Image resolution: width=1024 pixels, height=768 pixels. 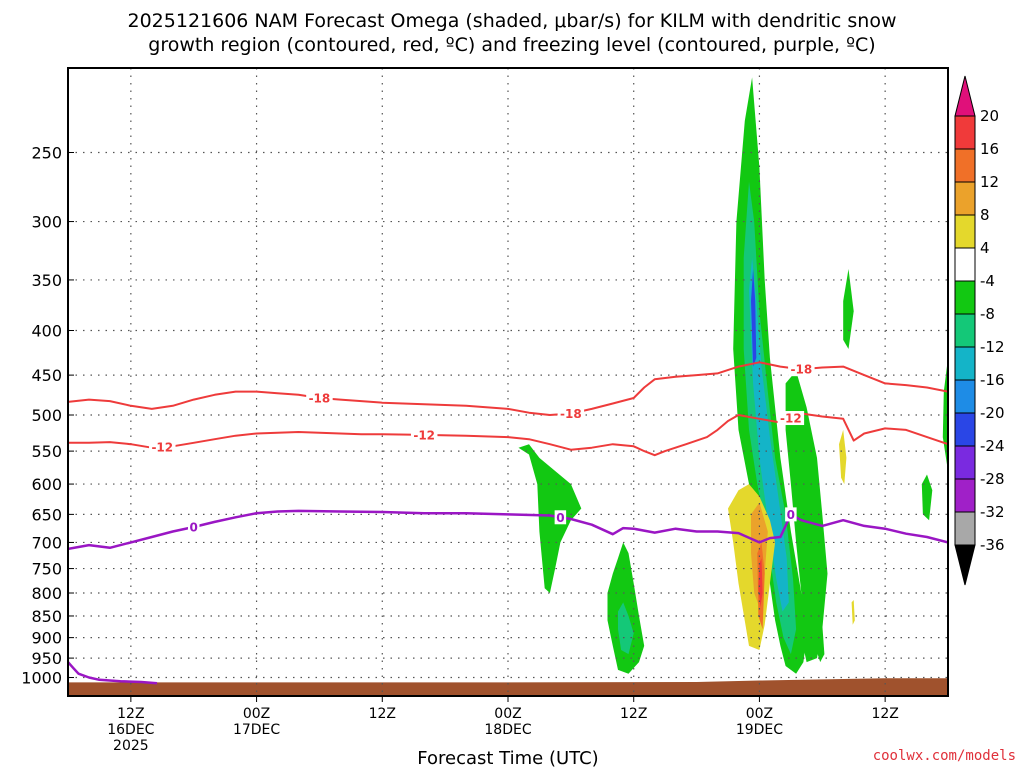 I want to click on y-tick-label: 750, so click(x=46, y=569).